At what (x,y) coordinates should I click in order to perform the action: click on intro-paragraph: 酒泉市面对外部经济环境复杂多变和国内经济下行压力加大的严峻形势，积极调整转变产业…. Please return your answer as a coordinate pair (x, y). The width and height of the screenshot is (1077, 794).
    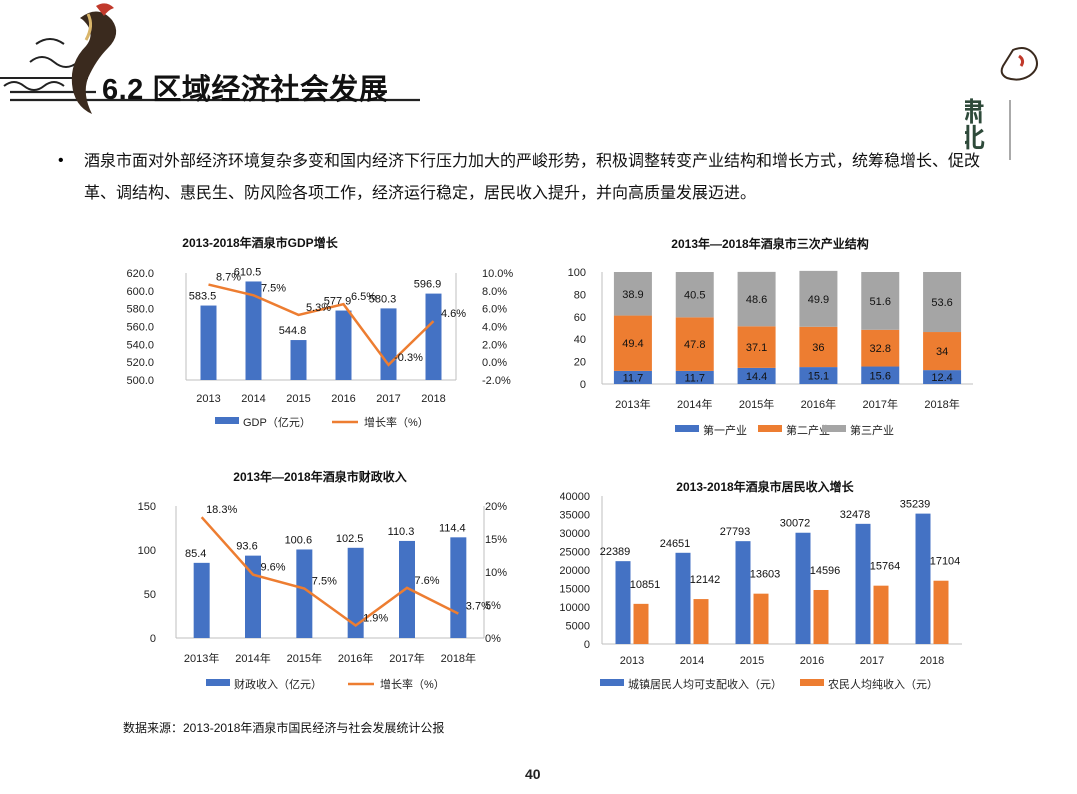
    Looking at the image, I should click on (532, 177).